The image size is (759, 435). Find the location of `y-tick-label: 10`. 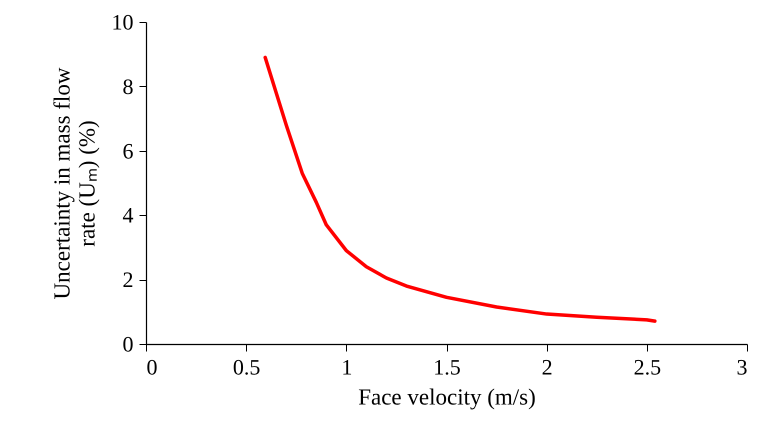

y-tick-label: 10 is located at coordinates (123, 22).